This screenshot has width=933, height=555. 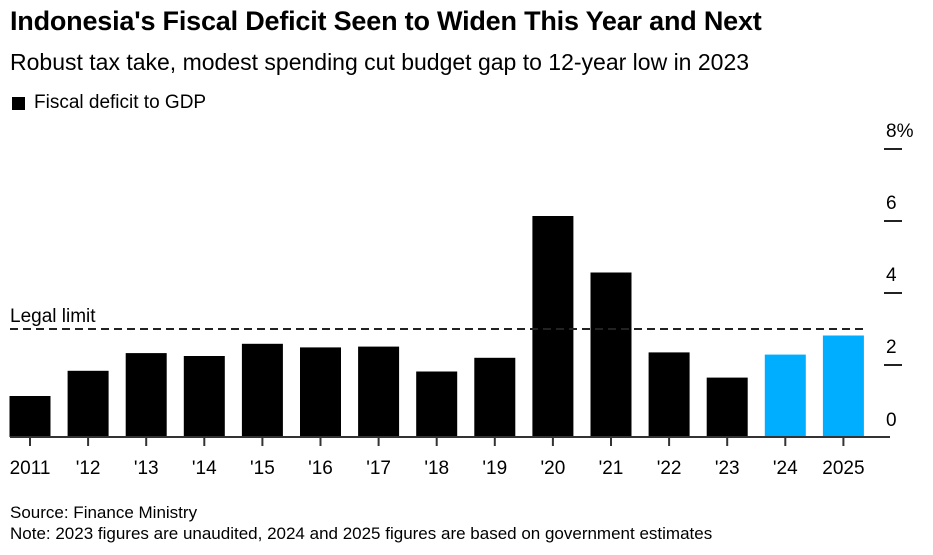 I want to click on x-tick-label: '13, so click(x=146, y=468).